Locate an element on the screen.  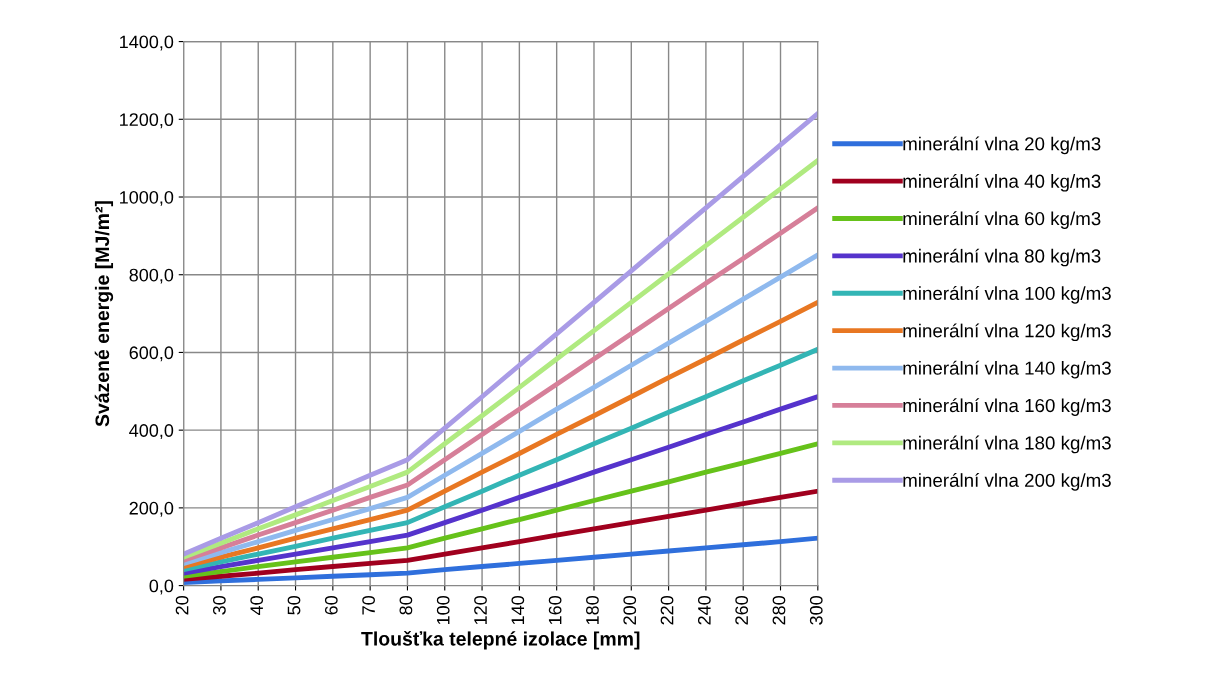
legend-label: minerální vlna 20 kg/m3 is located at coordinates (1002, 145).